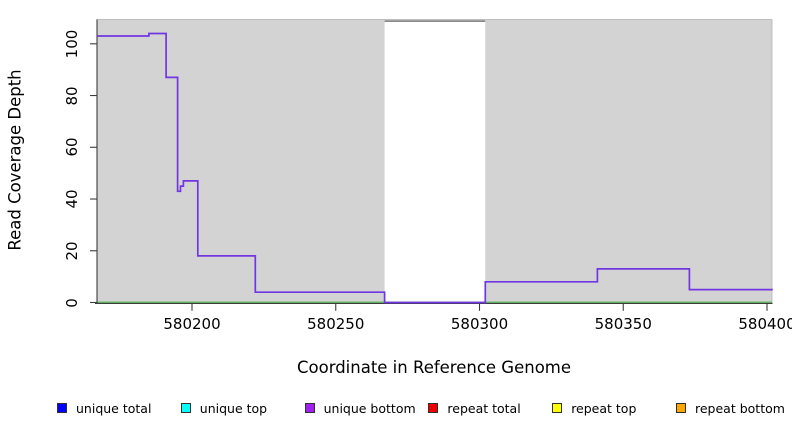 The width and height of the screenshot is (792, 432). What do you see at coordinates (336, 324) in the screenshot?
I see `x-tick-label: 580250` at bounding box center [336, 324].